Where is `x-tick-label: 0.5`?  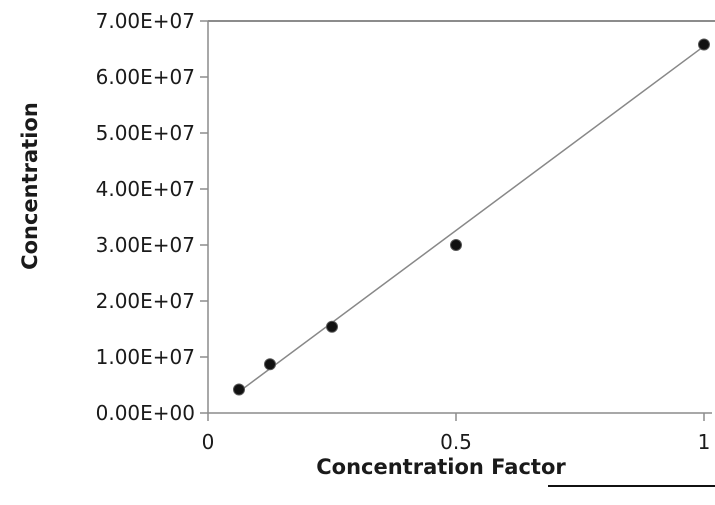 x-tick-label: 0.5 is located at coordinates (456, 442).